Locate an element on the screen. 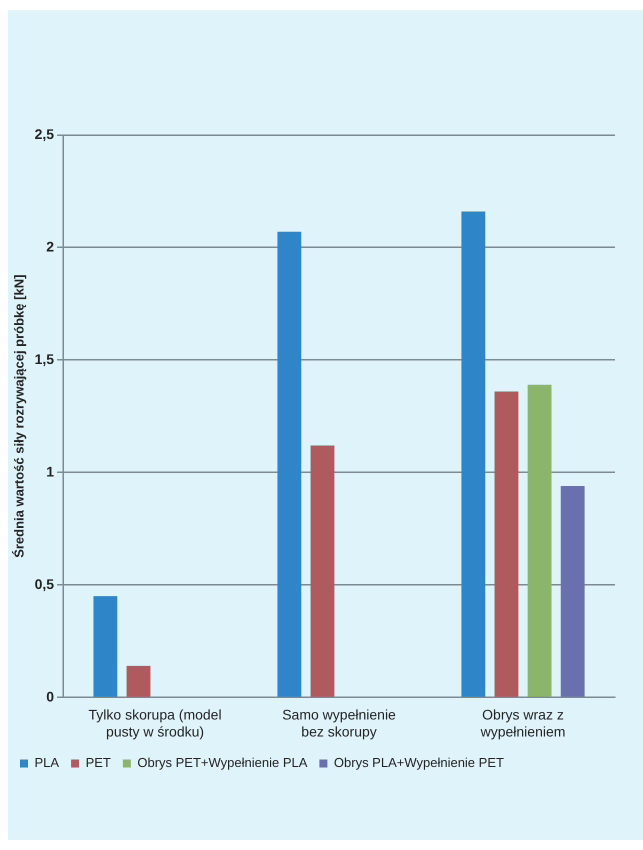 Image resolution: width=643 pixels, height=850 pixels. legend-label: PET is located at coordinates (98, 762).